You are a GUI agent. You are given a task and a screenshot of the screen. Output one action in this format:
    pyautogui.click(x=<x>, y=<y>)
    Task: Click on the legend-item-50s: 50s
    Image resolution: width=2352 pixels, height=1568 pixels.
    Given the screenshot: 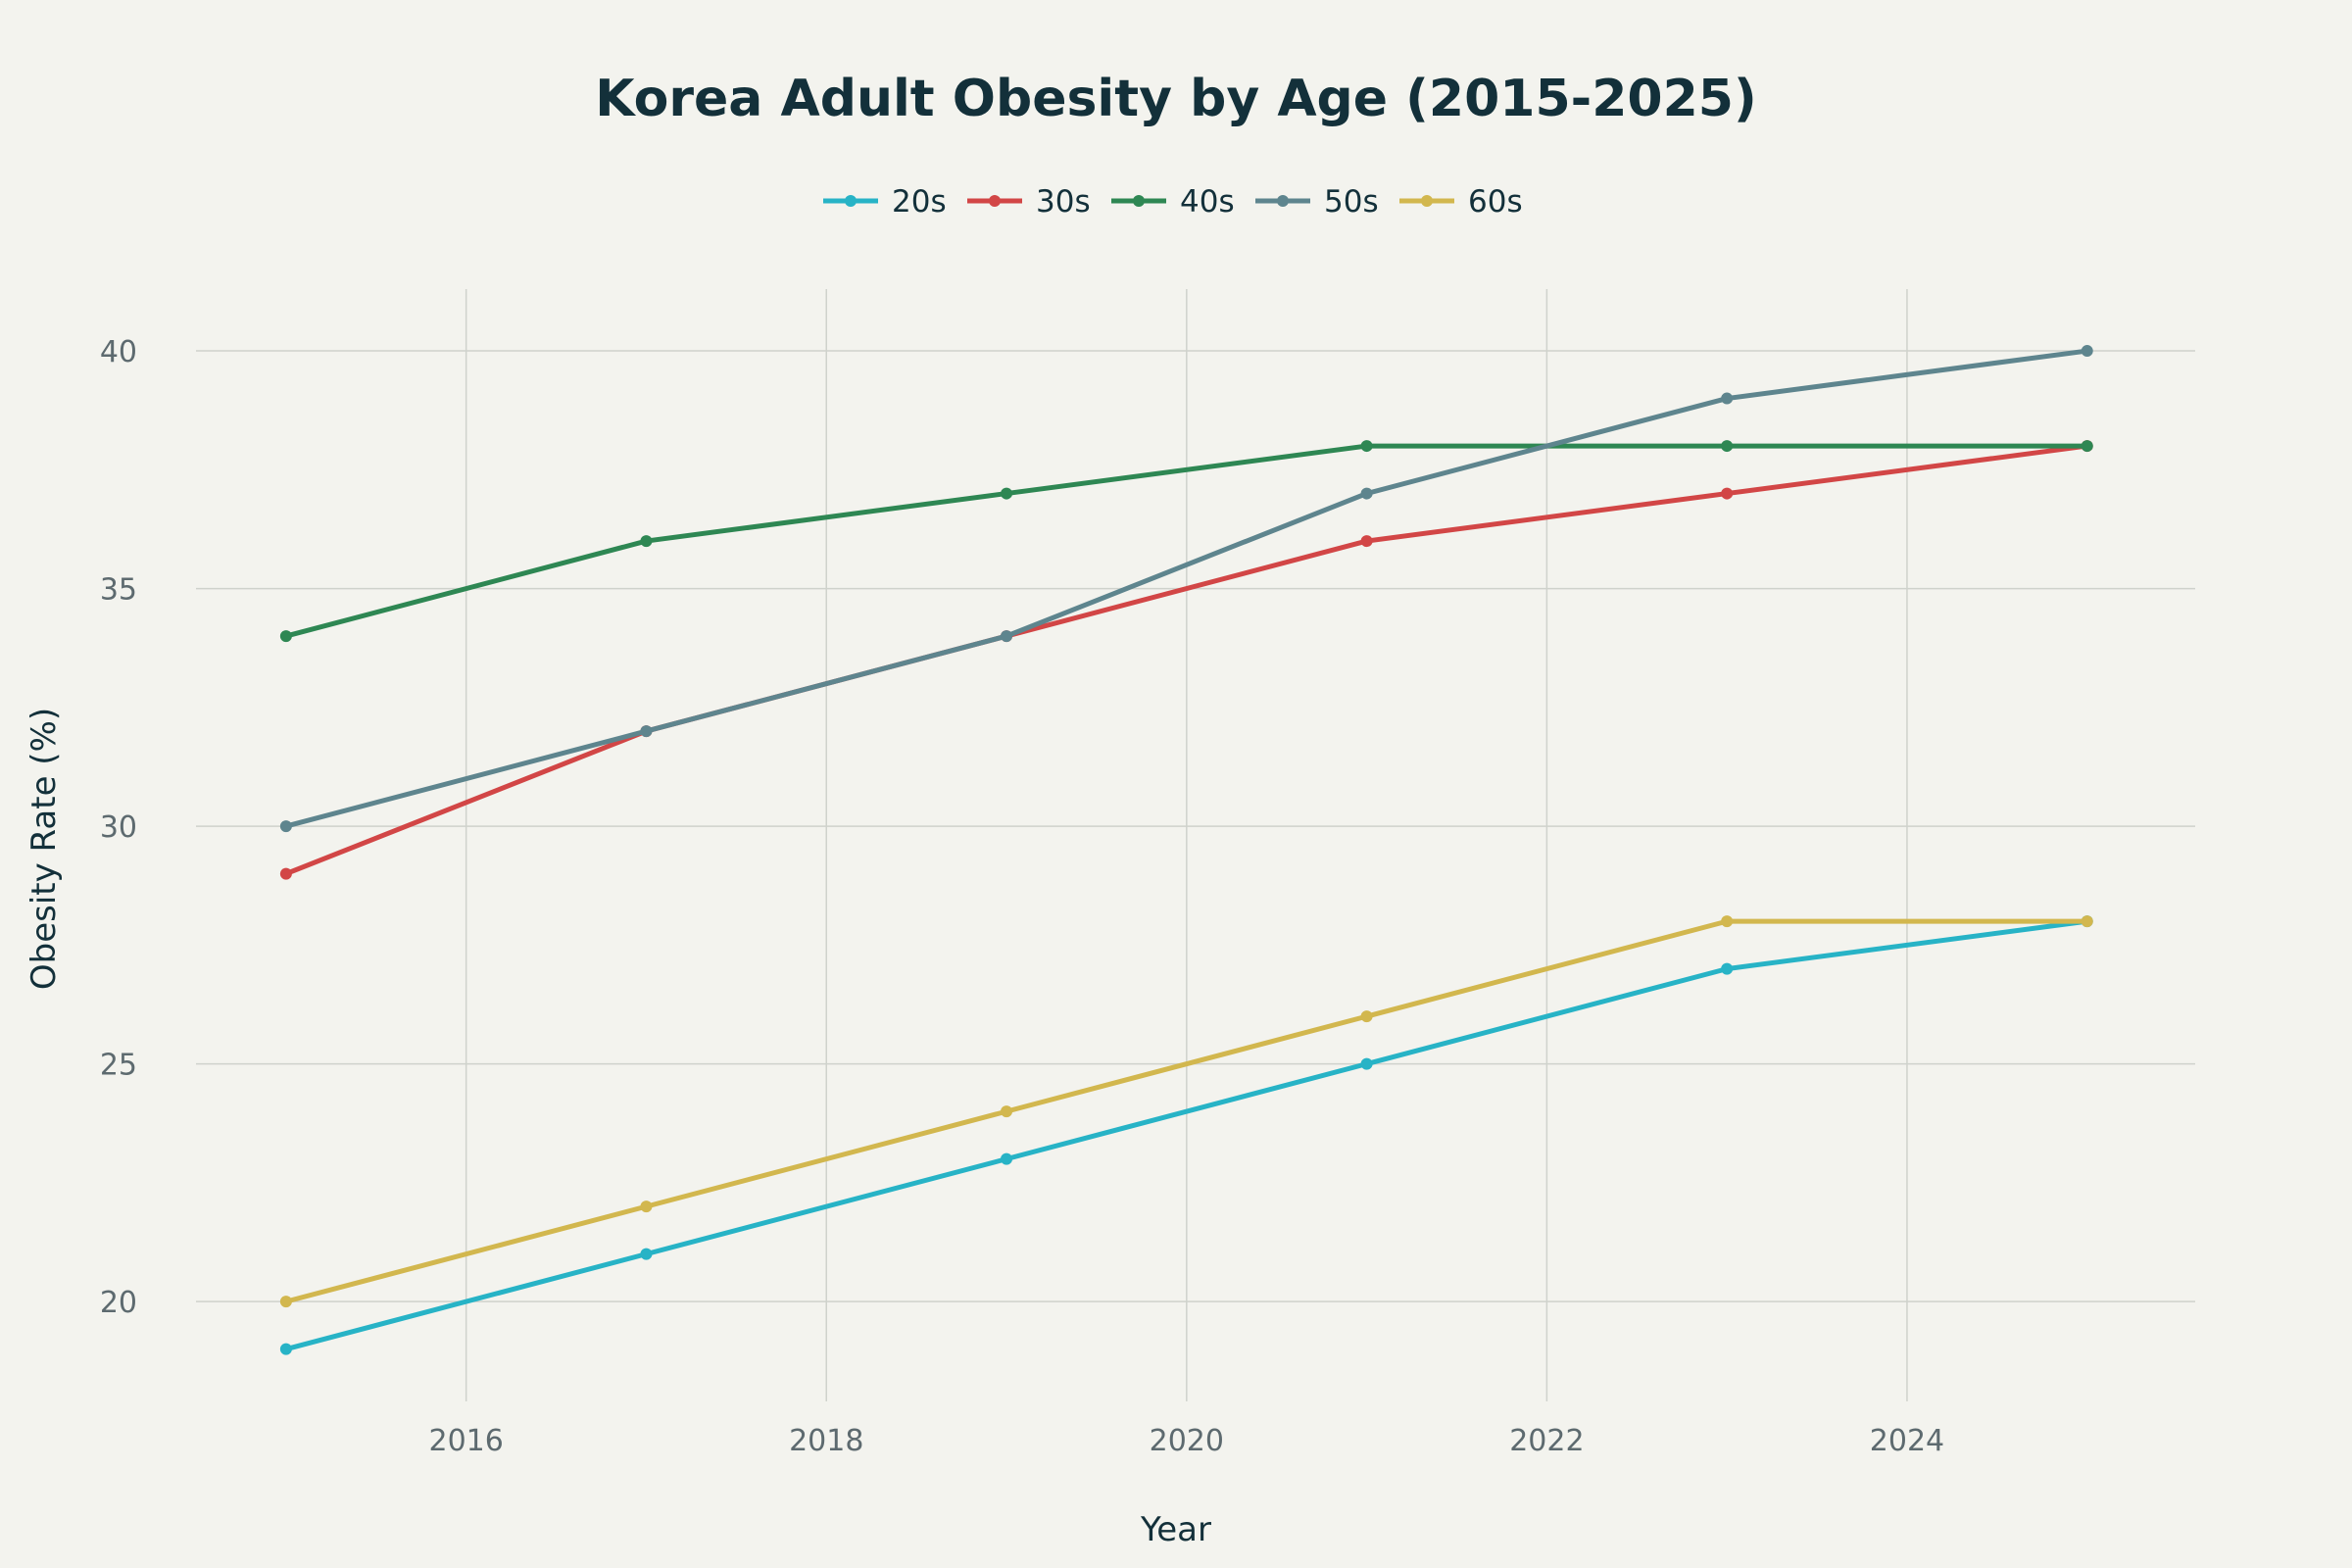 What is the action you would take?
    pyautogui.click(x=1317, y=202)
    